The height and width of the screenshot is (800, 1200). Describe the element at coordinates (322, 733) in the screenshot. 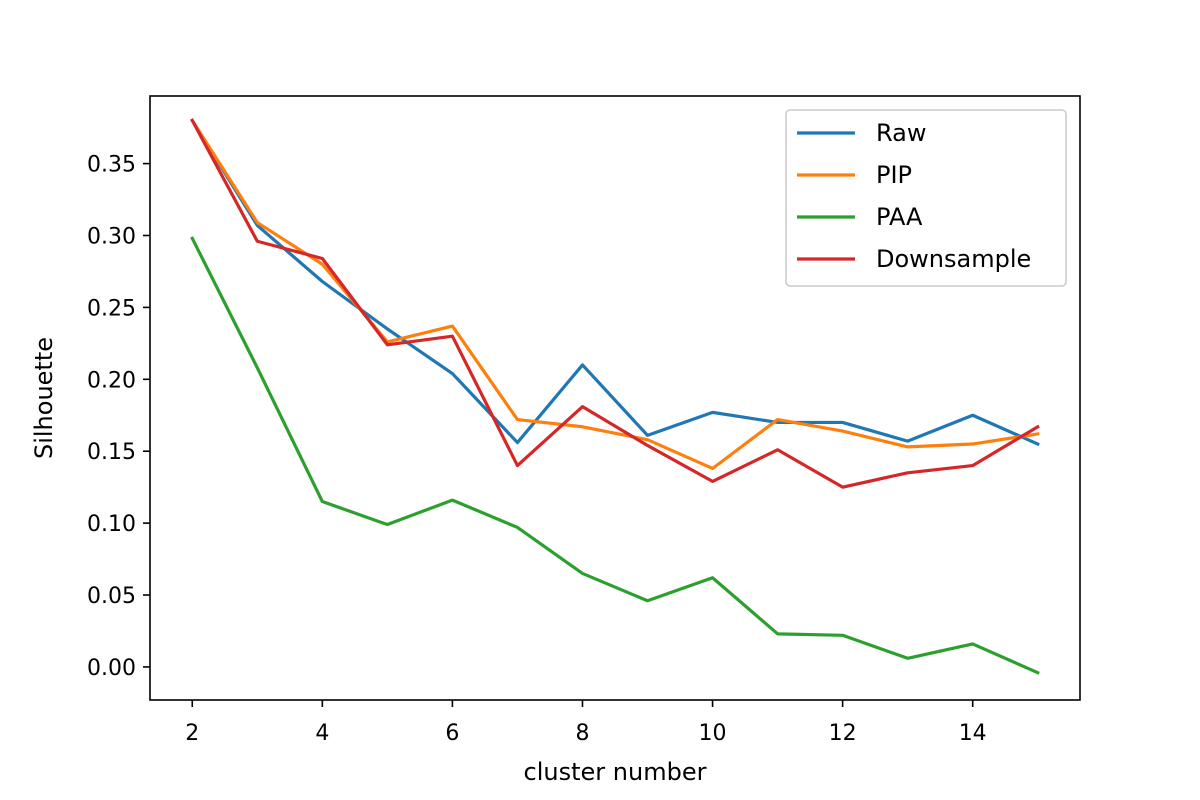

I see `x-tick-label: 4` at that location.